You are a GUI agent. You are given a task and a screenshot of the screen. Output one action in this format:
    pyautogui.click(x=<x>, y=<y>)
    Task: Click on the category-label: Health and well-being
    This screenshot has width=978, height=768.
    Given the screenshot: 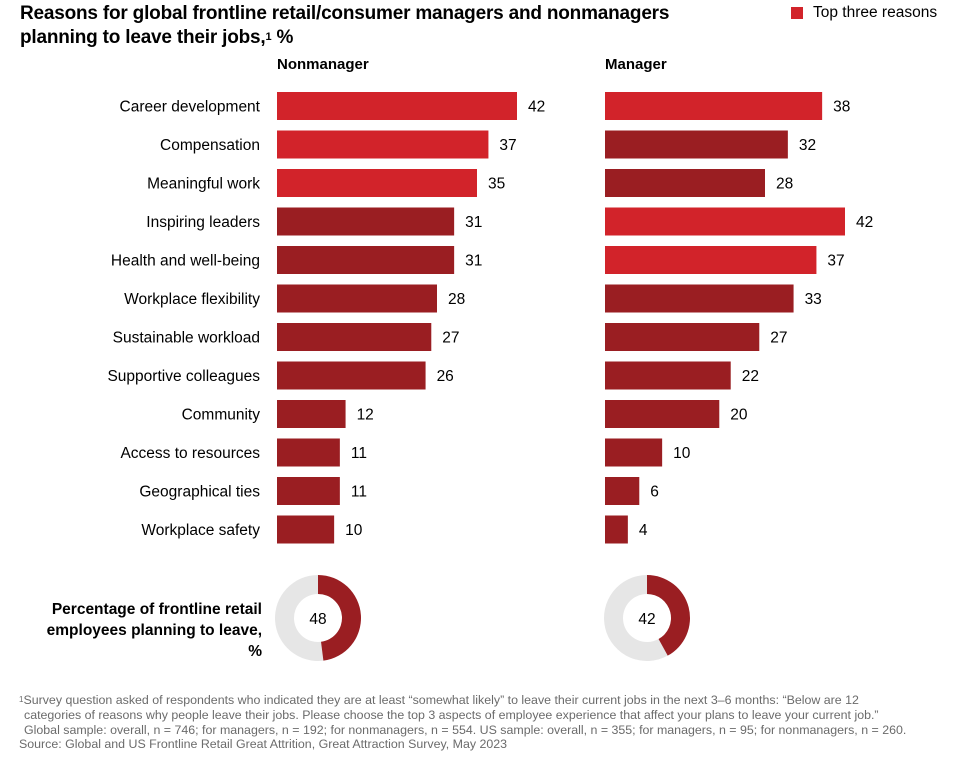 What is the action you would take?
    pyautogui.click(x=185, y=261)
    